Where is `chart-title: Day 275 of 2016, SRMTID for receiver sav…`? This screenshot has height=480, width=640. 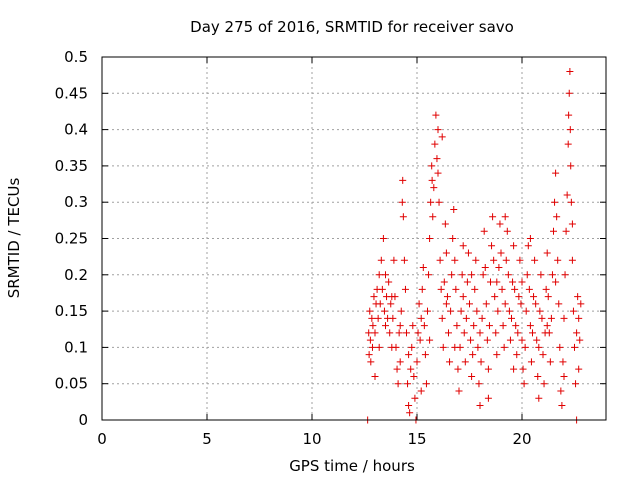 chart-title: Day 275 of 2016, SRMTID for receiver sav… is located at coordinates (352, 27).